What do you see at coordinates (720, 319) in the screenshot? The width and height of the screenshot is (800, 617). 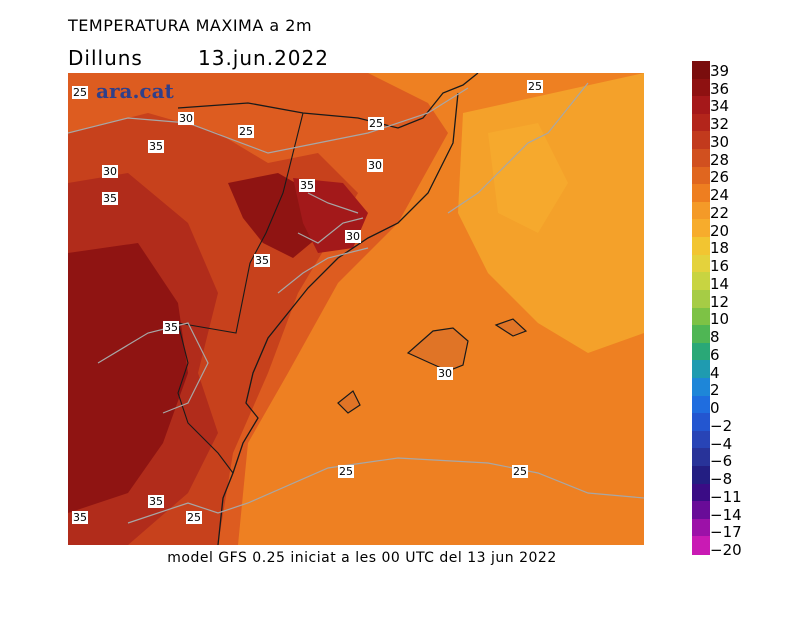 I see `legend-label: 10` at bounding box center [720, 319].